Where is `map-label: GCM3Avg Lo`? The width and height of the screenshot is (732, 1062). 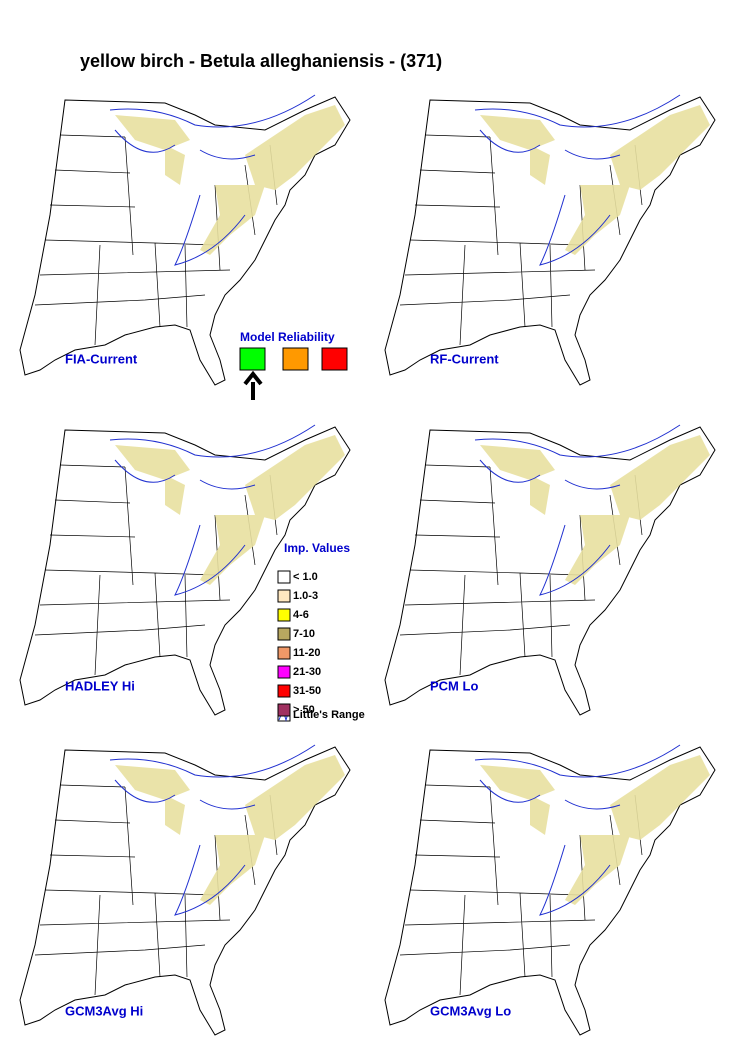
map-label: GCM3Avg Lo is located at coordinates (470, 1010).